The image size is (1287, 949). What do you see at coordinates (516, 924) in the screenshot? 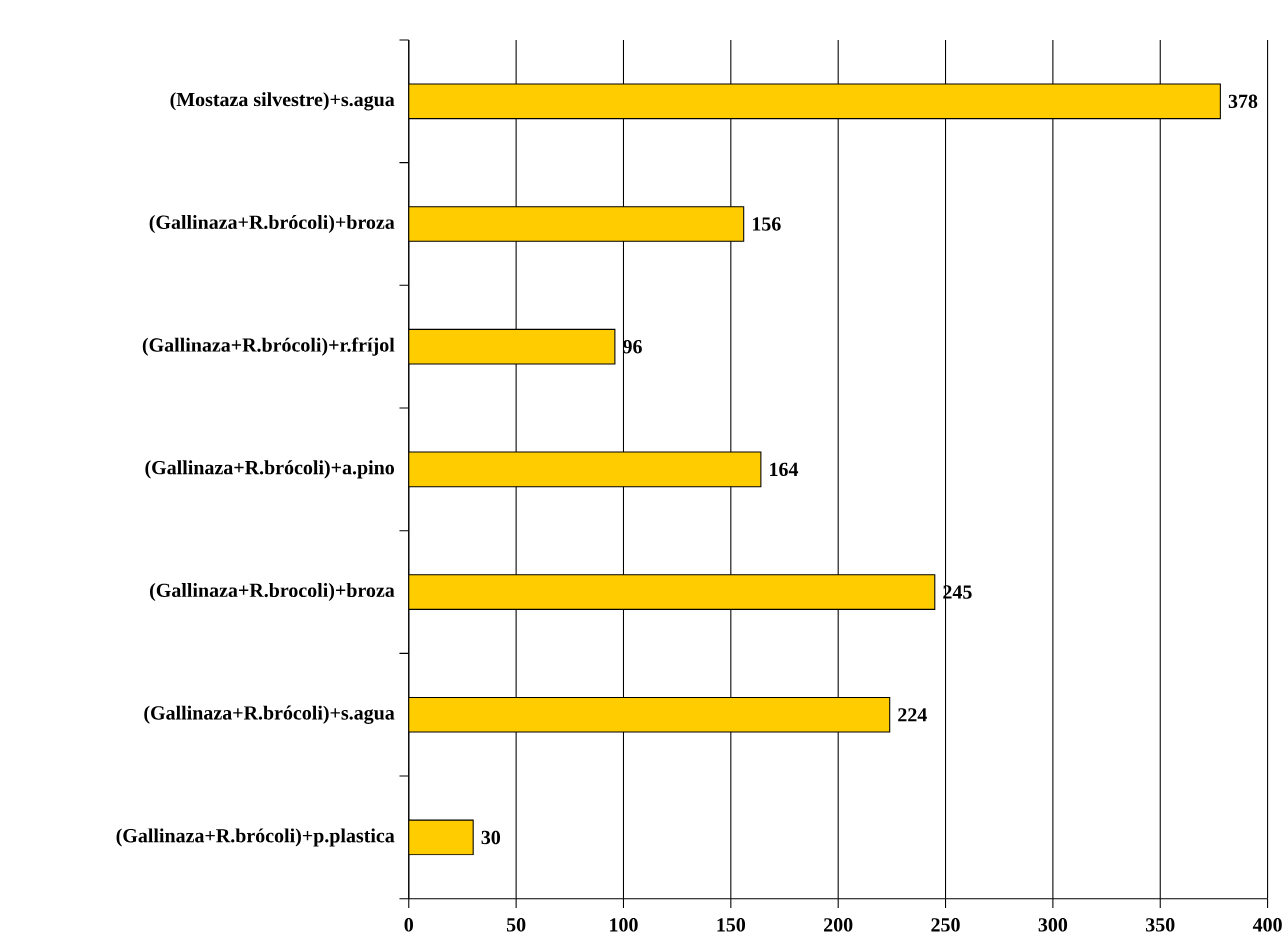
I see `x-tick-label: 50` at bounding box center [516, 924].